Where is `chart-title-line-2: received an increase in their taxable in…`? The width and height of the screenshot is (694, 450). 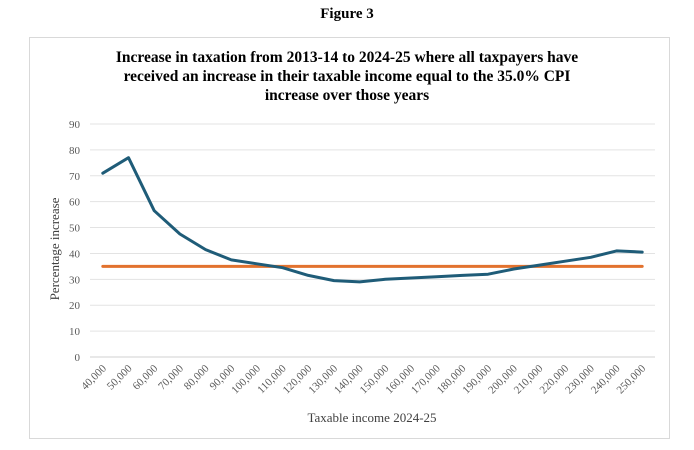
chart-title-line-2: received an increase in their taxable in… is located at coordinates (347, 76).